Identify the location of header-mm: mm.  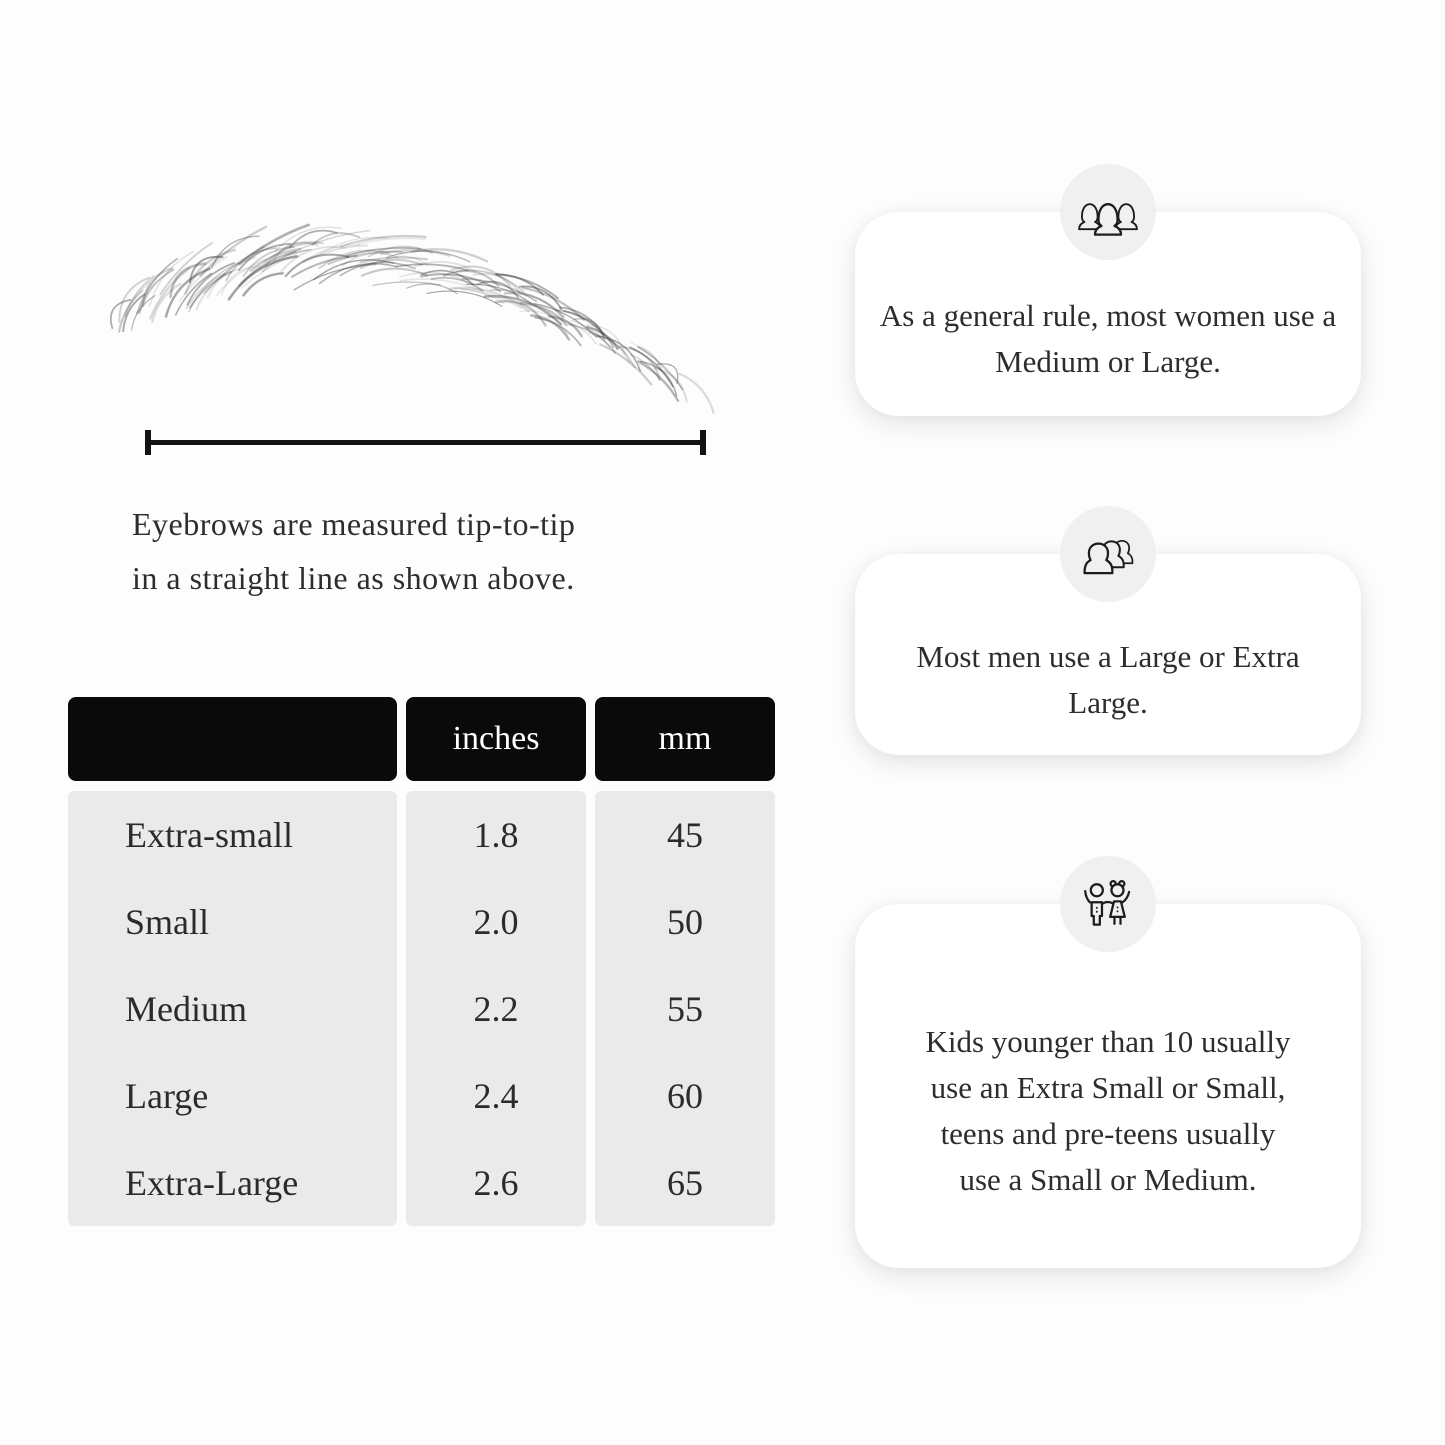
(685, 739).